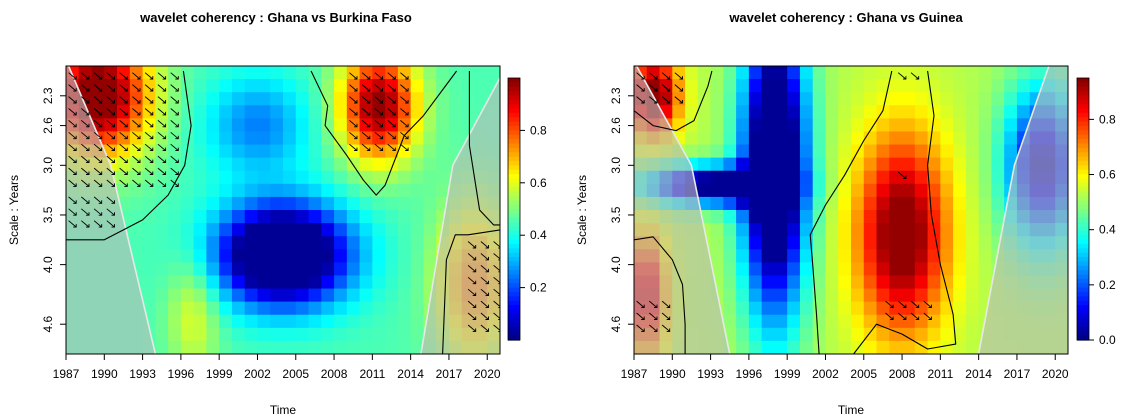  I want to click on y-tick-label: 3.5, so click(616, 214).